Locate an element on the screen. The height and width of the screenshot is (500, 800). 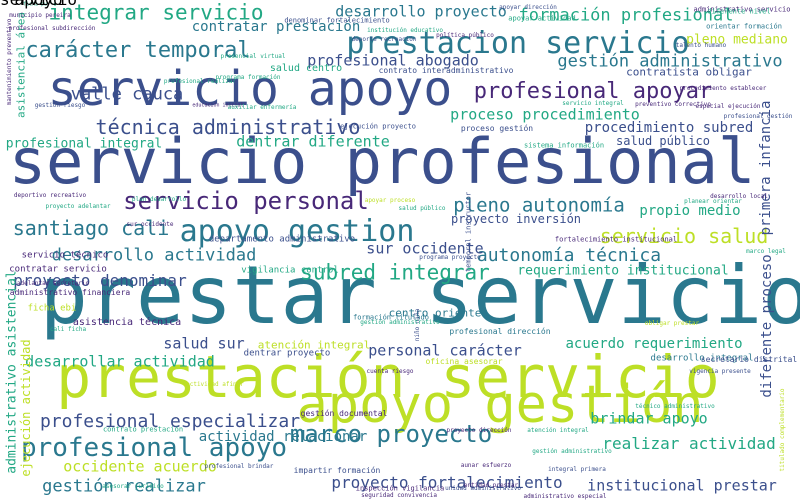
word: especial ejecución is located at coordinates (728, 106).